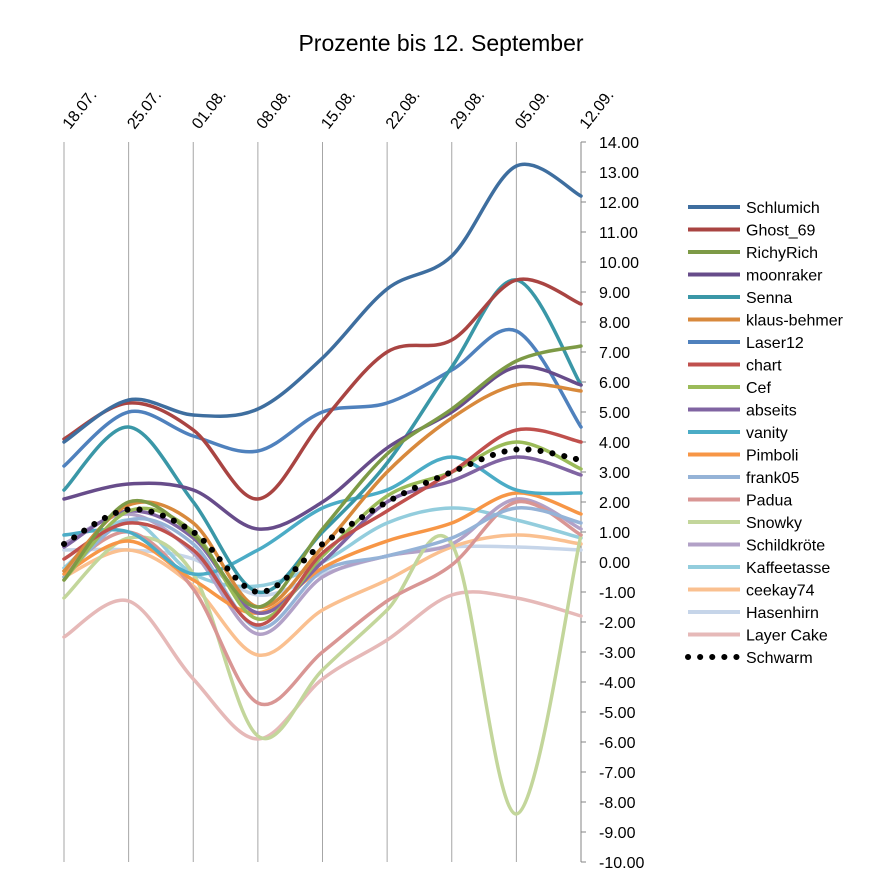 The image size is (885, 890). I want to click on series-line-padua, so click(322, 603).